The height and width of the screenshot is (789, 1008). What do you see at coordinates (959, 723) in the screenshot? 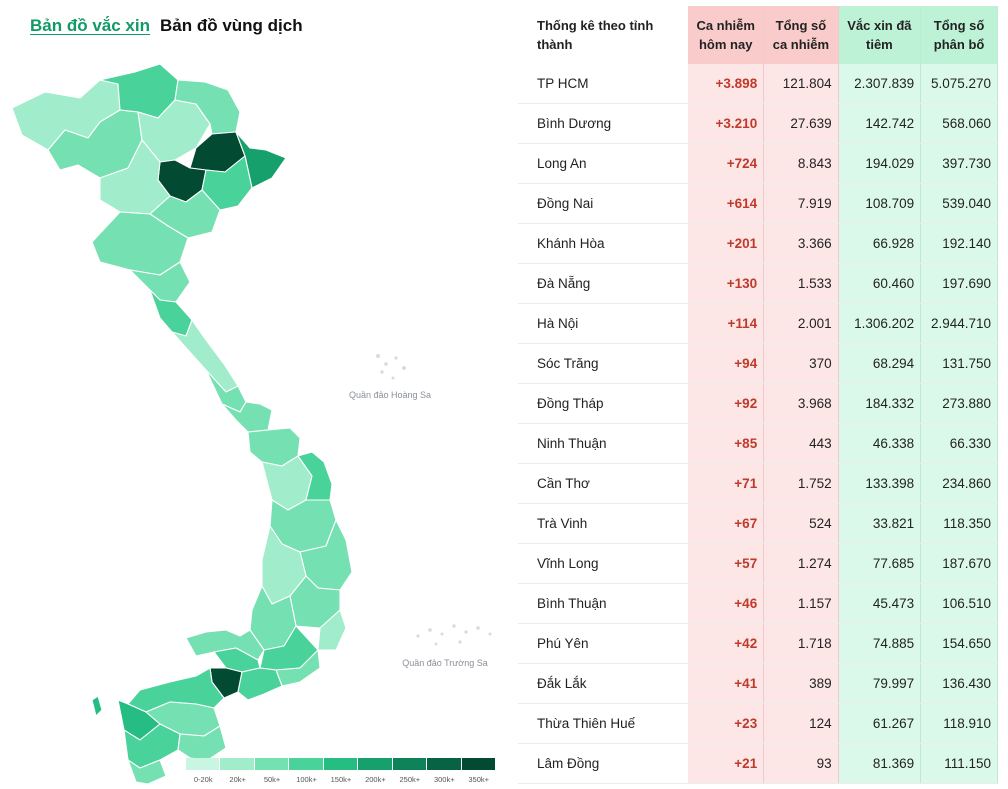
I see `cell-allocated: 118.910` at bounding box center [959, 723].